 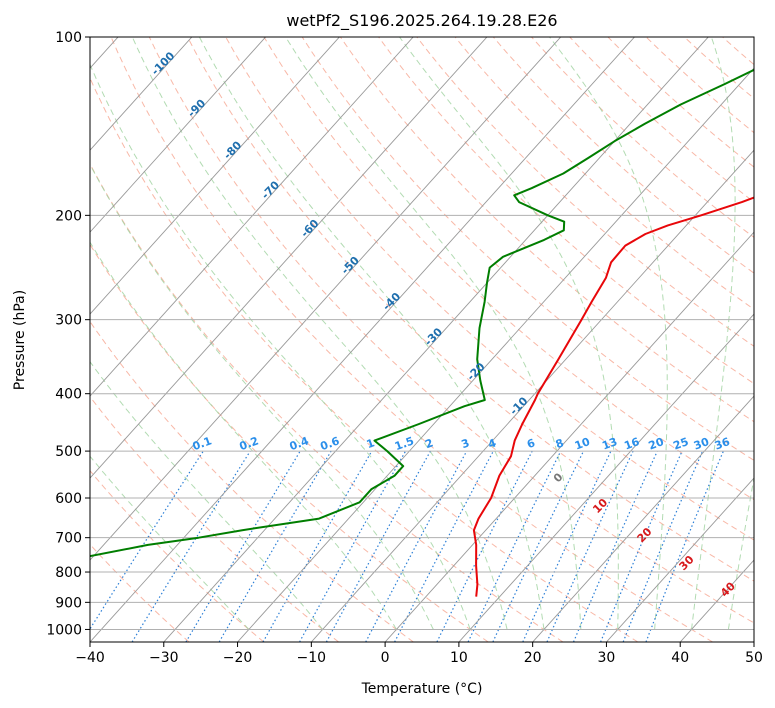 What do you see at coordinates (609, 443) in the screenshot?
I see `mixing-ratio-label: 13` at bounding box center [609, 443].